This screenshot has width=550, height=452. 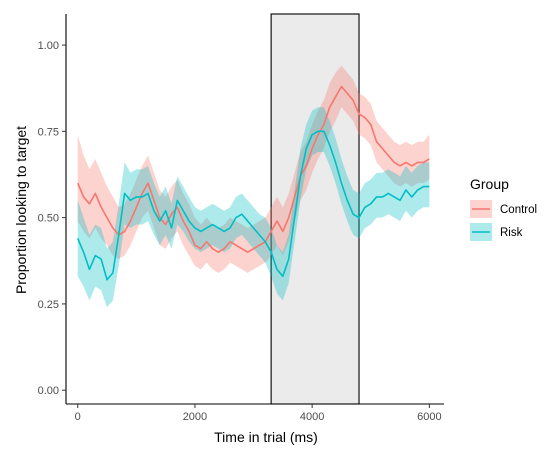 What do you see at coordinates (266, 437) in the screenshot?
I see `x-axis-title: Time in trial (ms)` at bounding box center [266, 437].